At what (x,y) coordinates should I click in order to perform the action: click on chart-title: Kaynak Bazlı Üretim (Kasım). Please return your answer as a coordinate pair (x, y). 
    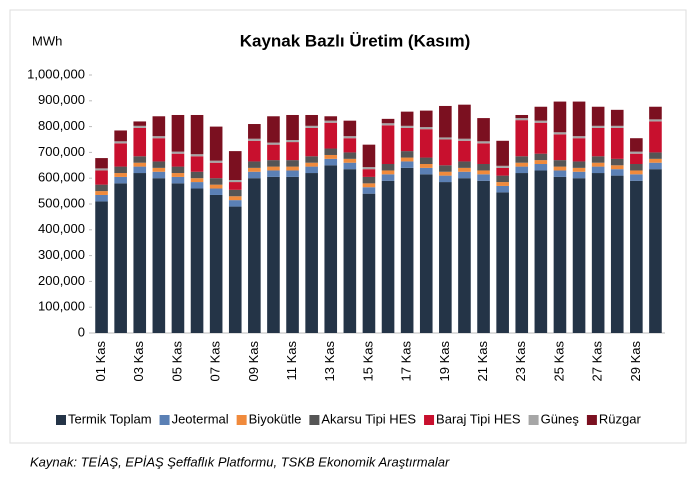
    Looking at the image, I should click on (355, 40).